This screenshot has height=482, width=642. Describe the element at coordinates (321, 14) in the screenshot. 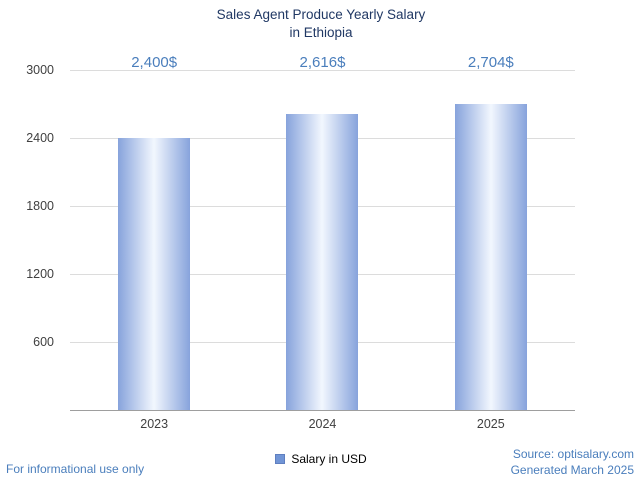

I see `chart-title-line1: Sales Agent Produce Yearly Salary` at that location.